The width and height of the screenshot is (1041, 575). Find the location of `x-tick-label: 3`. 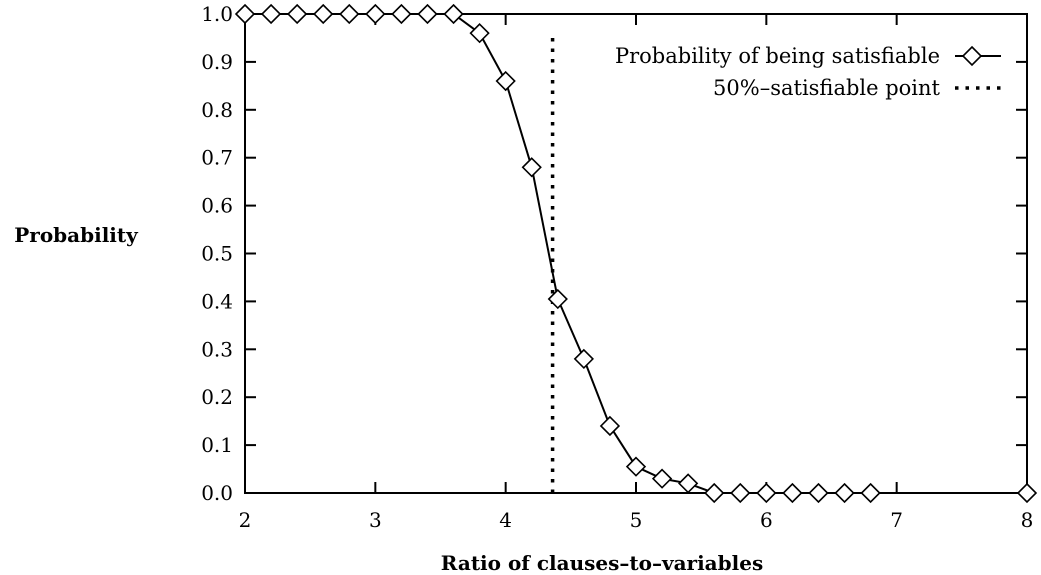

x-tick-label: 3 is located at coordinates (375, 520).